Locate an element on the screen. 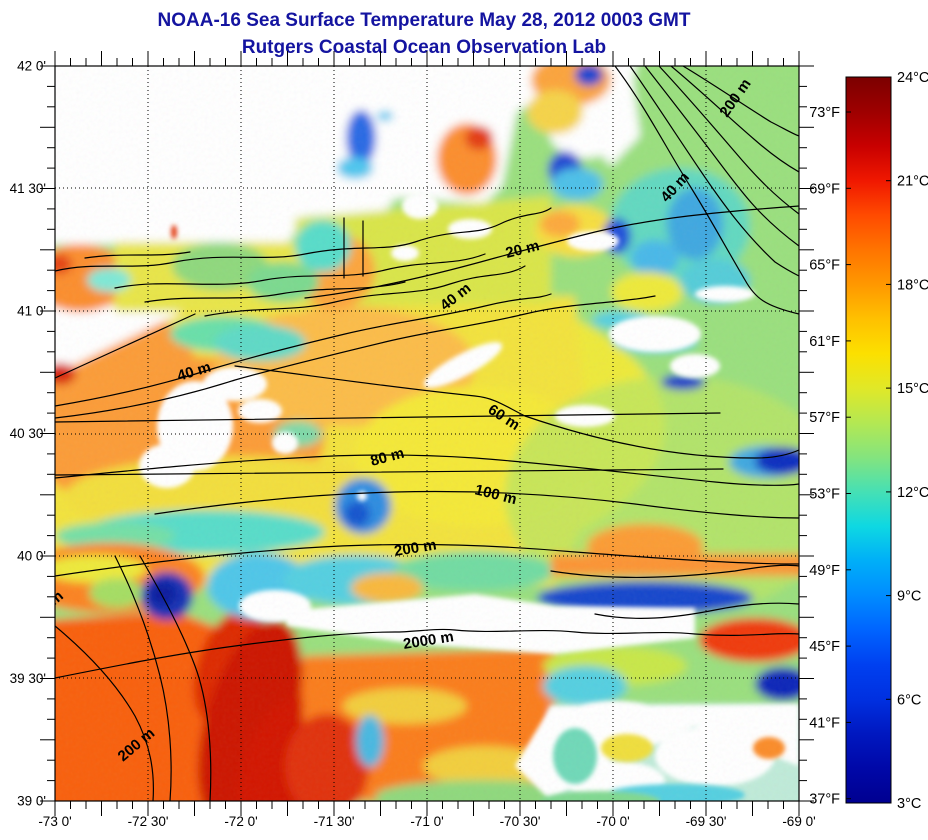 This screenshot has width=928, height=840. svg-text: 69°F is located at coordinates (824, 189).